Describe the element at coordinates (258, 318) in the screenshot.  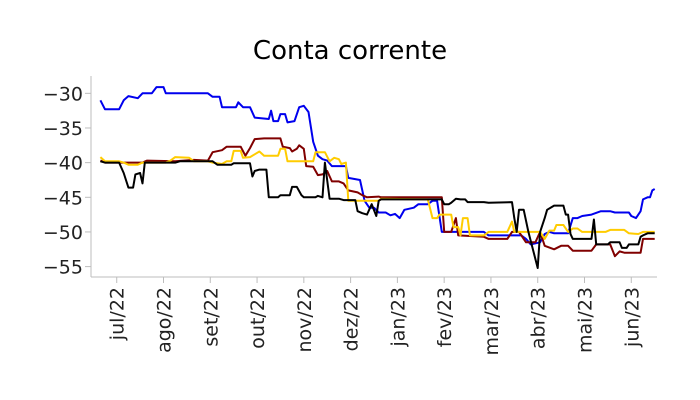
I see `x-tick-label: out/22` at that location.